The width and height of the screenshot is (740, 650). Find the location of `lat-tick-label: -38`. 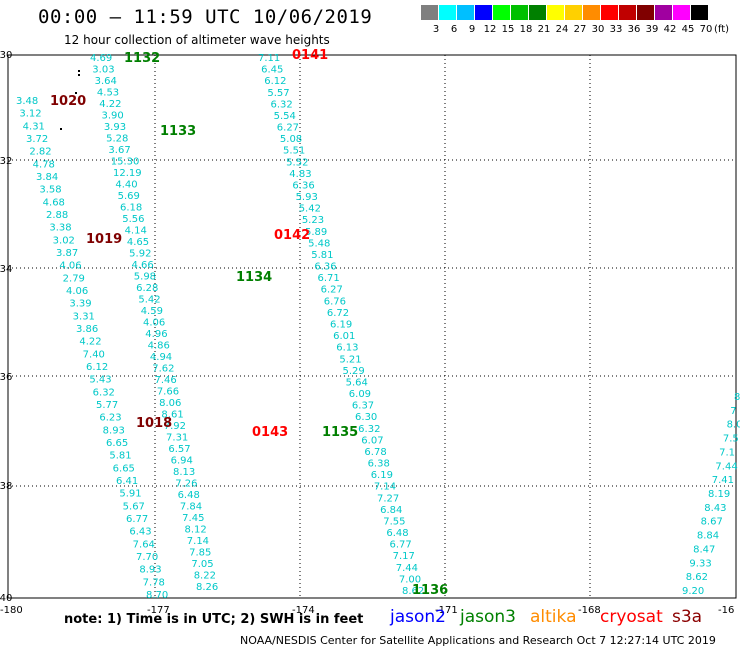

lat-tick-label: -38 is located at coordinates (6, 486).